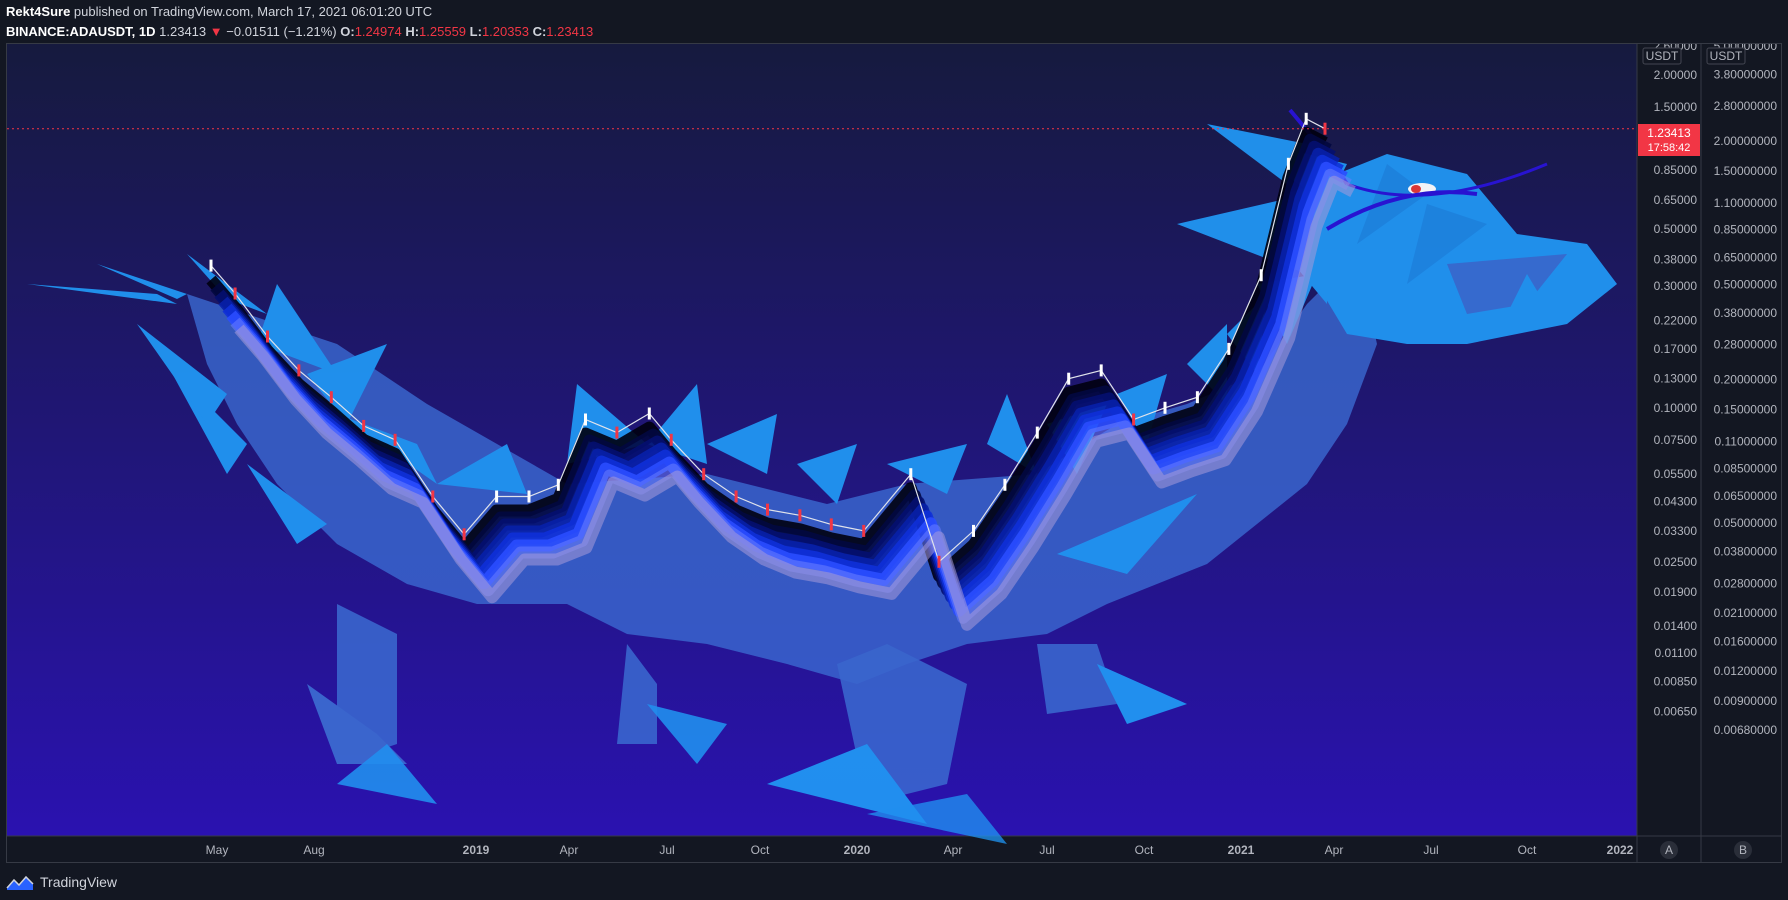  Describe the element at coordinates (412, 31) in the screenshot. I see `high-label: H:` at that location.